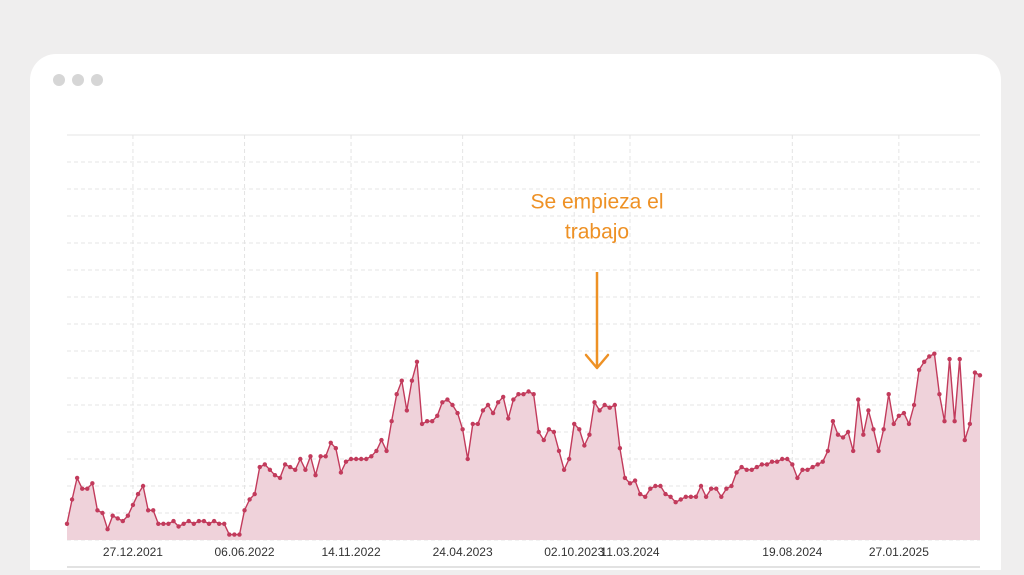 The image size is (1024, 575). What do you see at coordinates (629, 552) in the screenshot?
I see `x-tick-label: 11.03.2024` at bounding box center [629, 552].